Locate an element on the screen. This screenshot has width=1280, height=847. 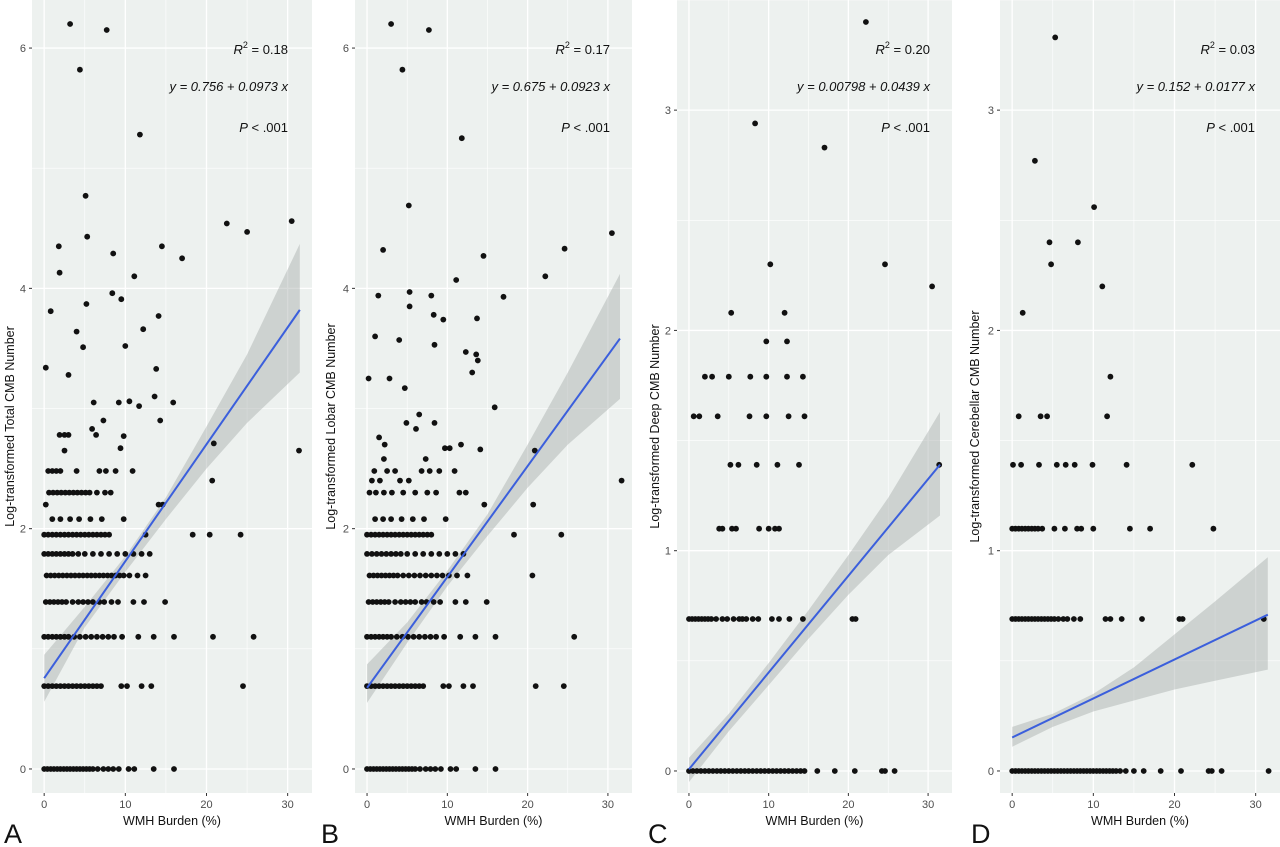
r-squared-annotation: R2 = 0.18 is located at coordinates (260, 48).